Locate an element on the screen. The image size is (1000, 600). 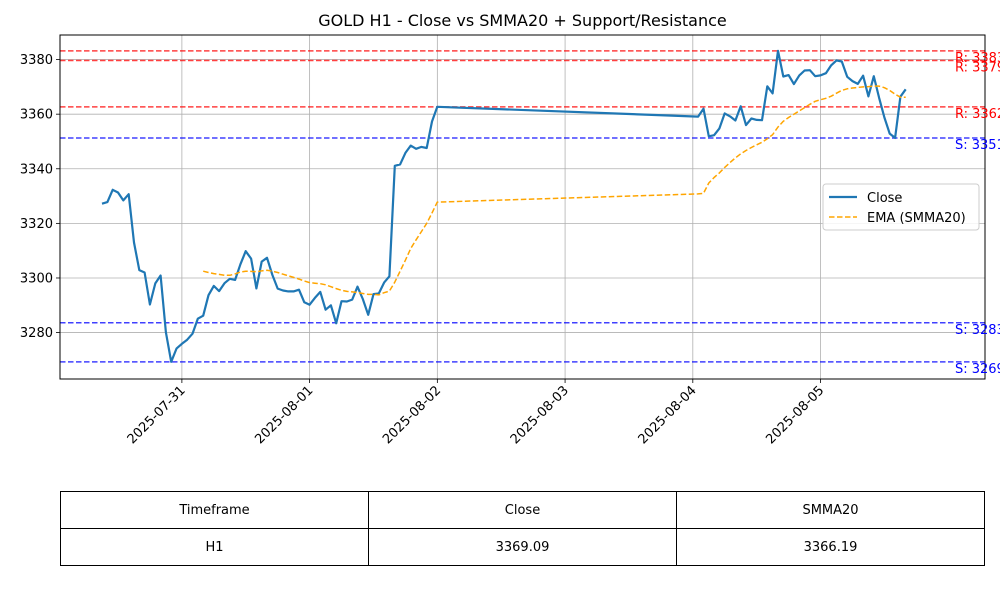
table-header-cell: SMMA20 is located at coordinates (830, 510).